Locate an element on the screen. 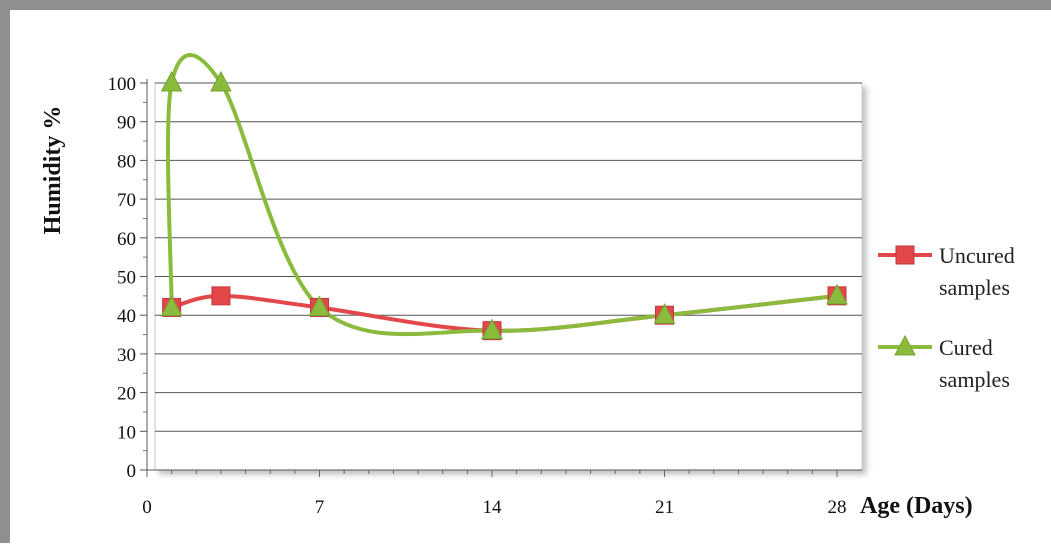  y-axis-ticks: 0 10 20 30 40 50 60 70 80 90 100 is located at coordinates (127, 278).